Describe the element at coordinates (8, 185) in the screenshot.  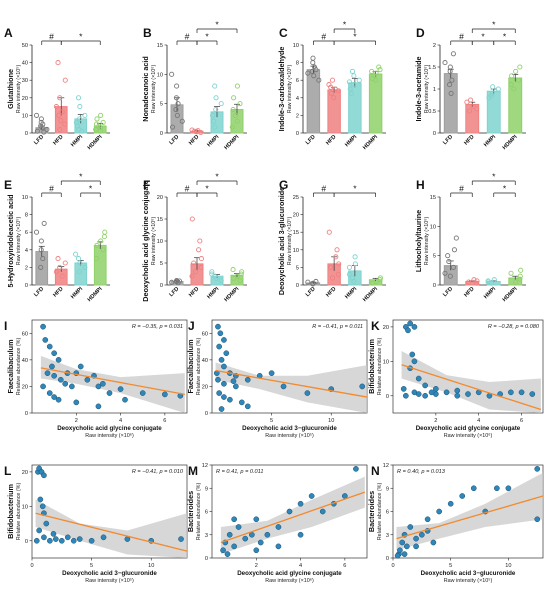
I see `panel-label-E: E` at that location.